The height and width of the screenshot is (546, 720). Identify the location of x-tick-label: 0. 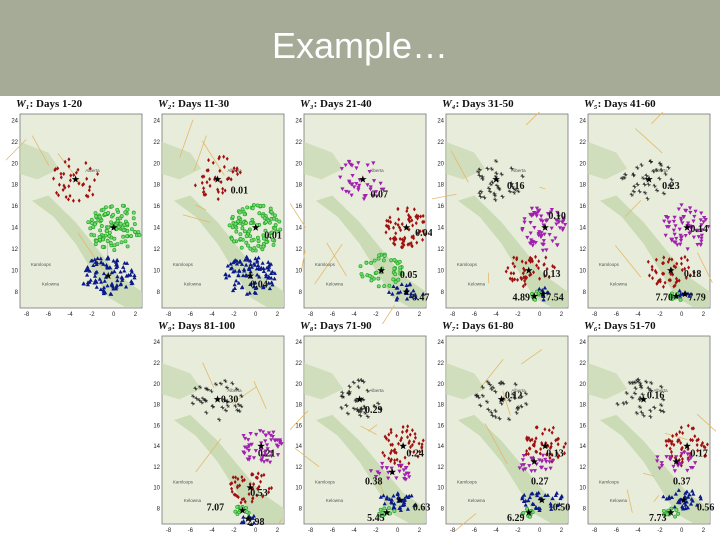
(256, 531).